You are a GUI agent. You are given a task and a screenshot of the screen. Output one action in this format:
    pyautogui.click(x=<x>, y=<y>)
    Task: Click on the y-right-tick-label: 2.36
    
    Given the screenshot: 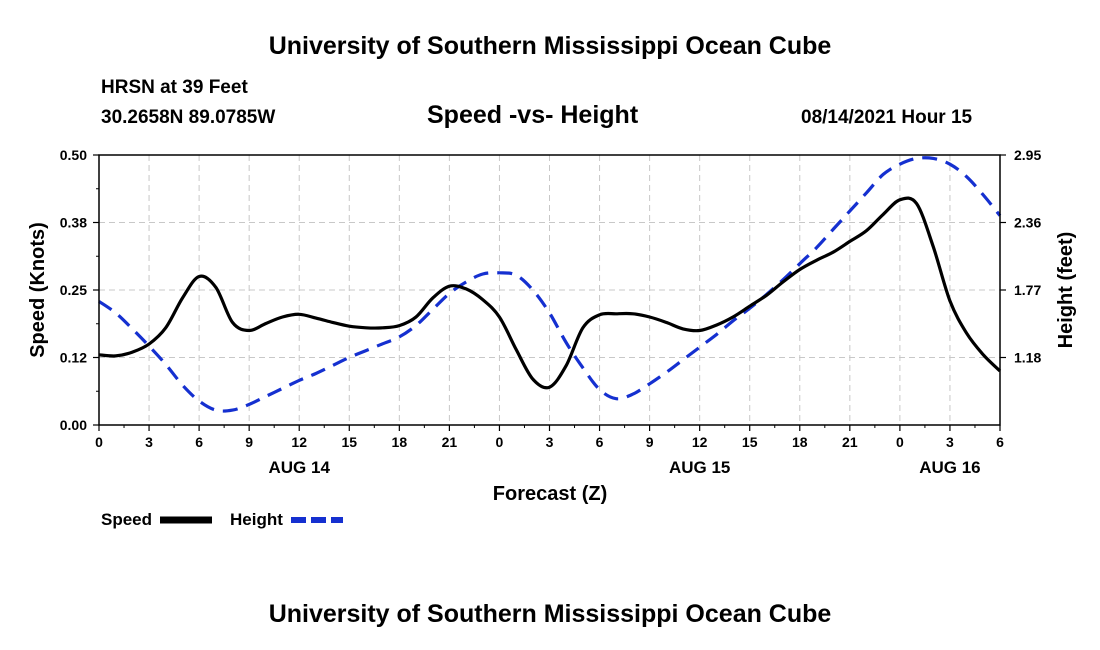 What is the action you would take?
    pyautogui.click(x=1027, y=223)
    